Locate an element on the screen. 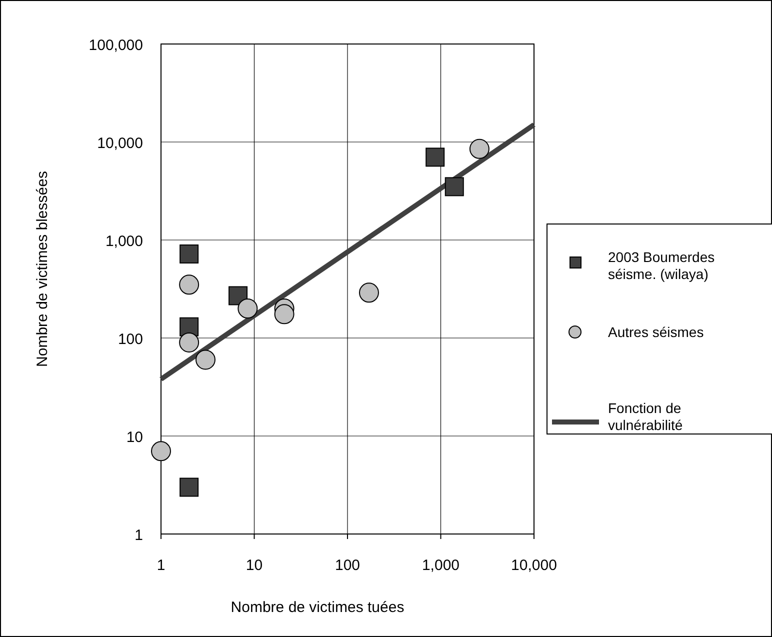 The width and height of the screenshot is (772, 637). x-tick-label: 1 is located at coordinates (161, 565).